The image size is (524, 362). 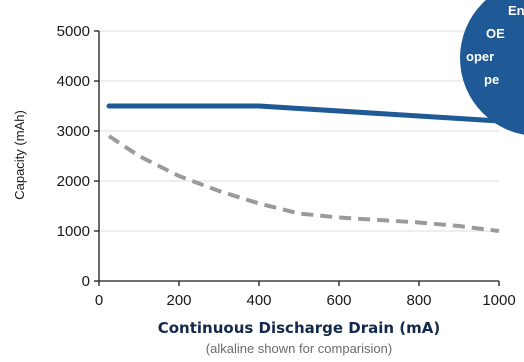 What do you see at coordinates (86, 281) in the screenshot?
I see `y-tick-label: 0` at bounding box center [86, 281].